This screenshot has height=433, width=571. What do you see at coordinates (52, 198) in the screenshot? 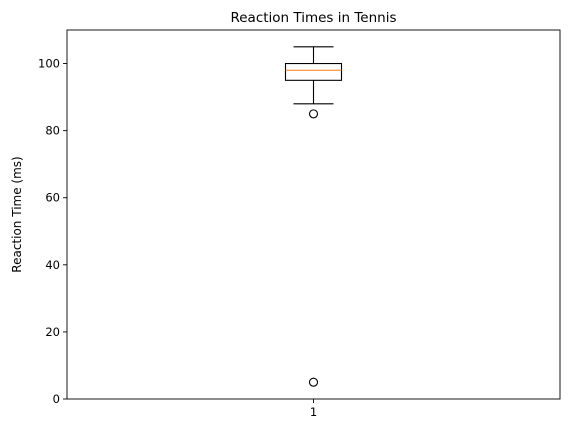
I see `y-tick-label: 60` at bounding box center [52, 198].